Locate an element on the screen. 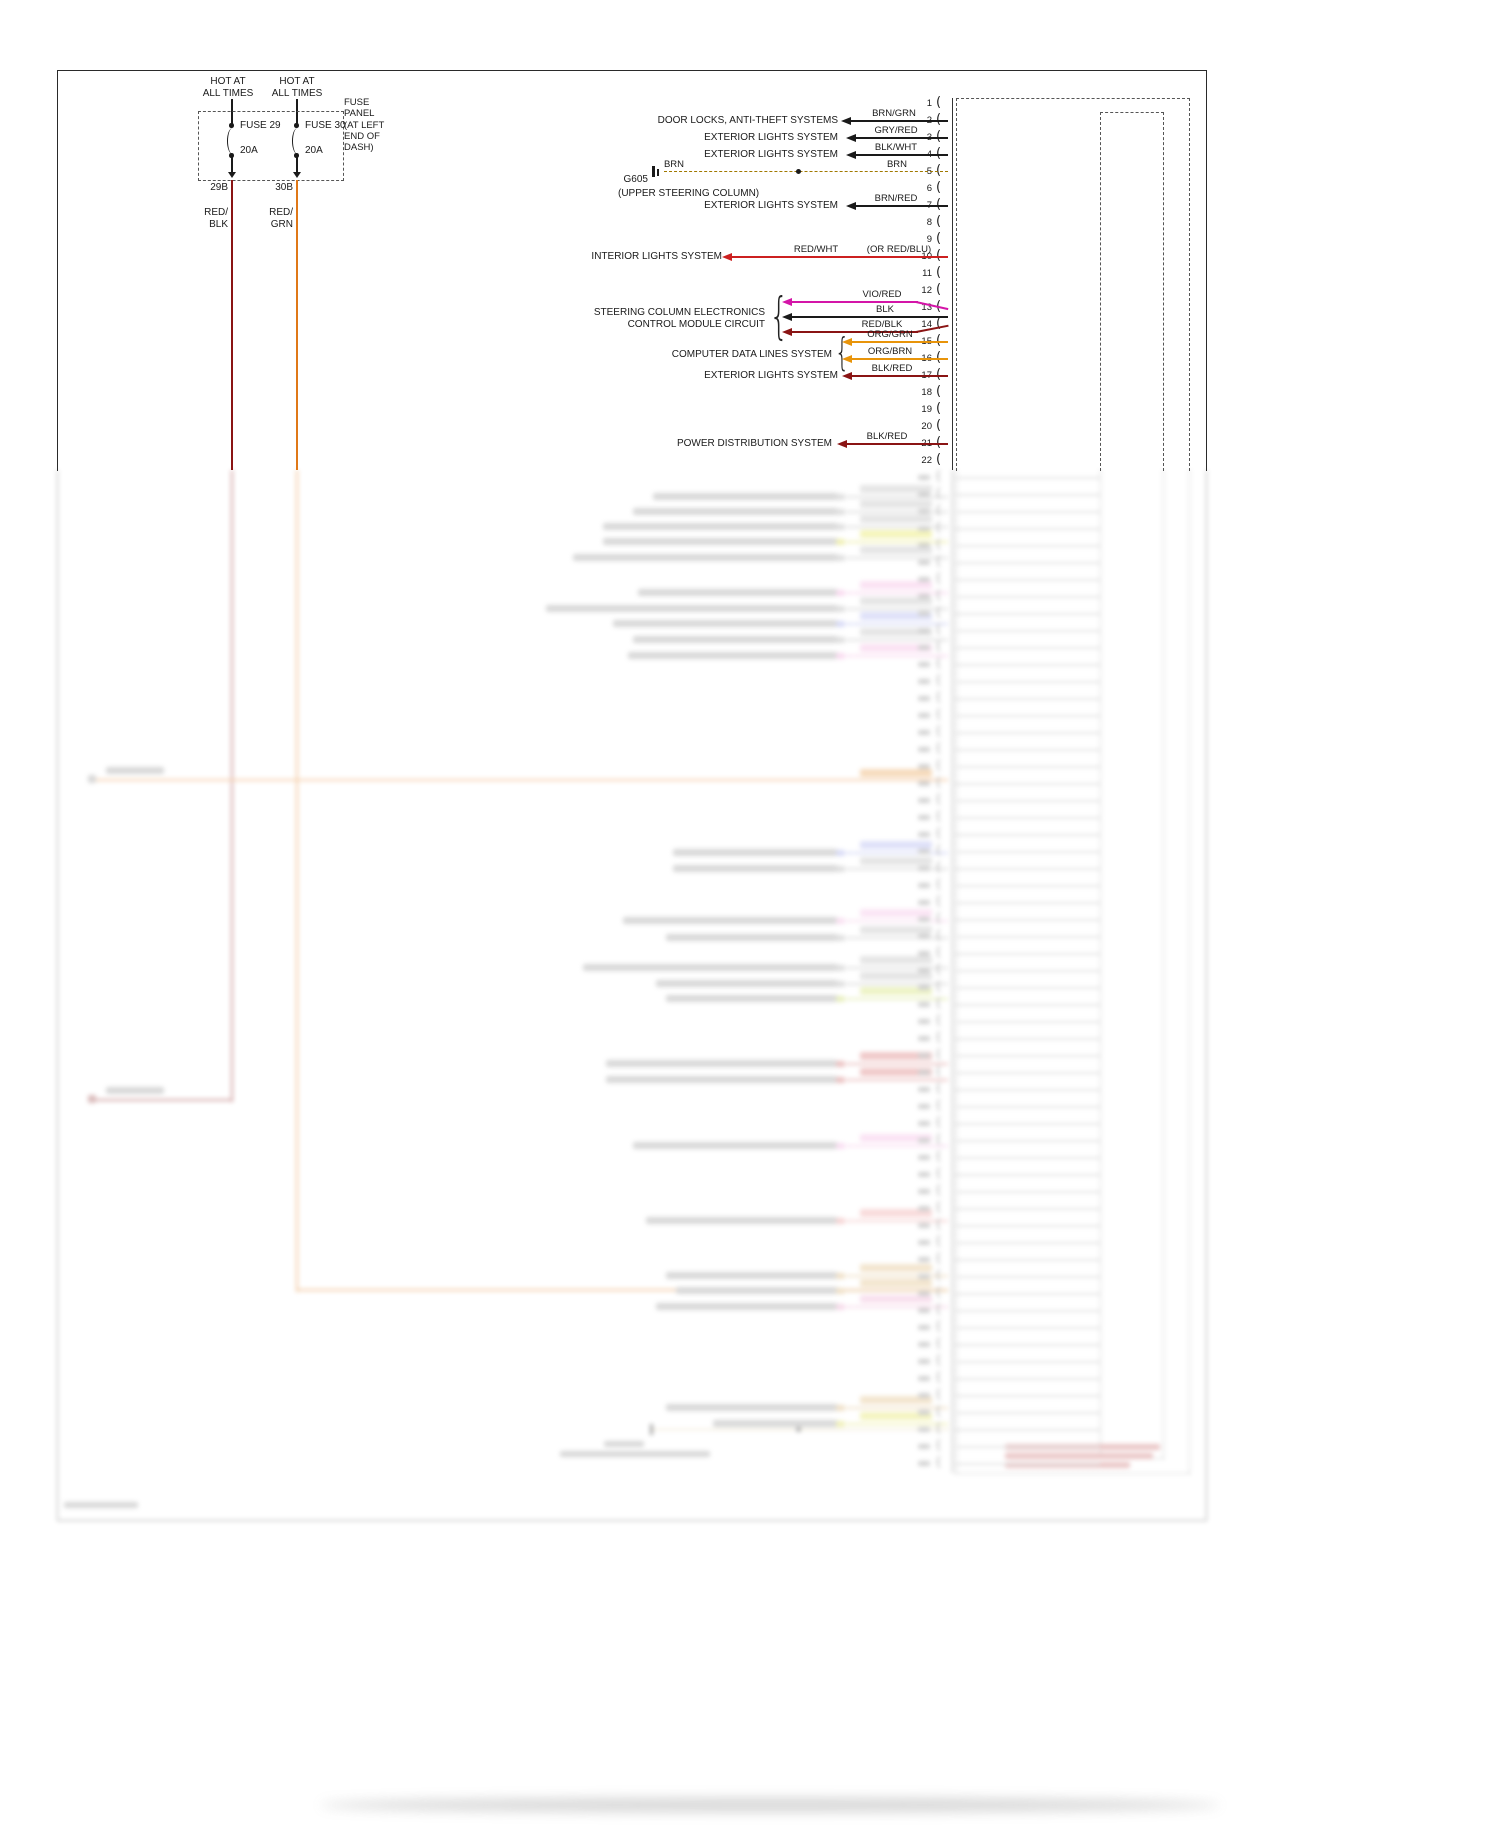 This screenshot has width=1500, height=1828. red-blk-branch-wire is located at coordinates (164, 1100).